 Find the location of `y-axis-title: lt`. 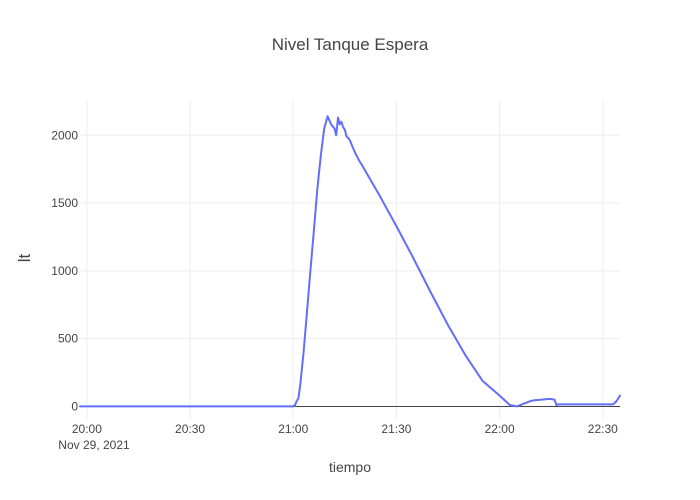

y-axis-title: lt is located at coordinates (24, 257).